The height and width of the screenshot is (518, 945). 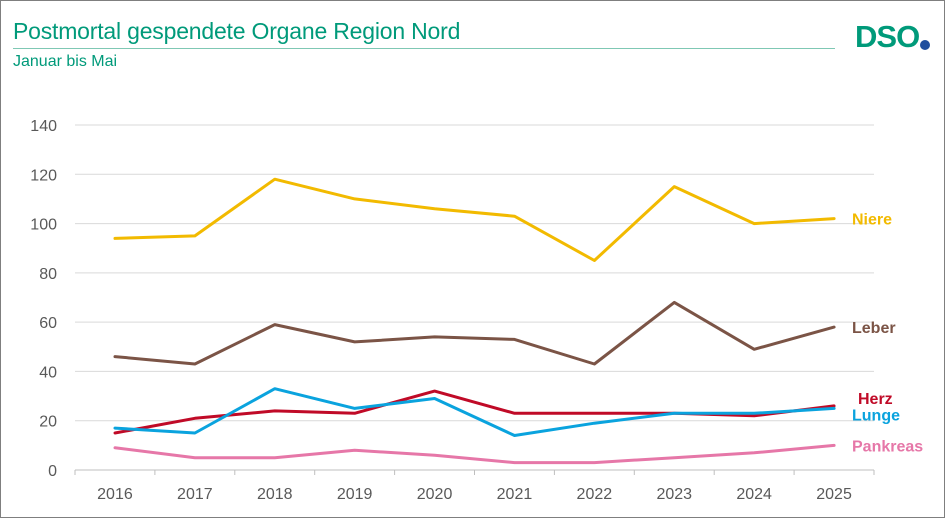 I want to click on series-line-niere, so click(x=474, y=219).